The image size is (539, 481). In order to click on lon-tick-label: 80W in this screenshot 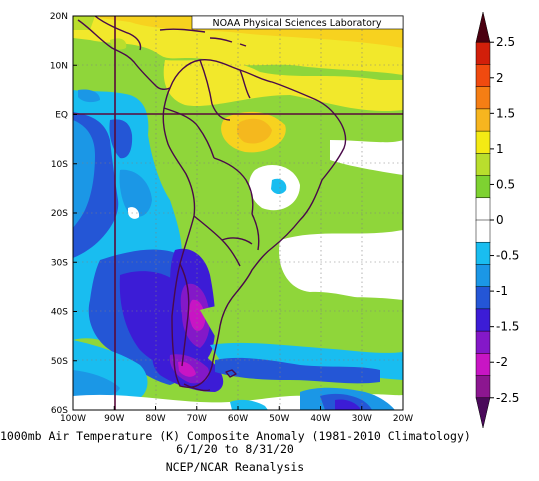, I will do `click(155, 419)`.